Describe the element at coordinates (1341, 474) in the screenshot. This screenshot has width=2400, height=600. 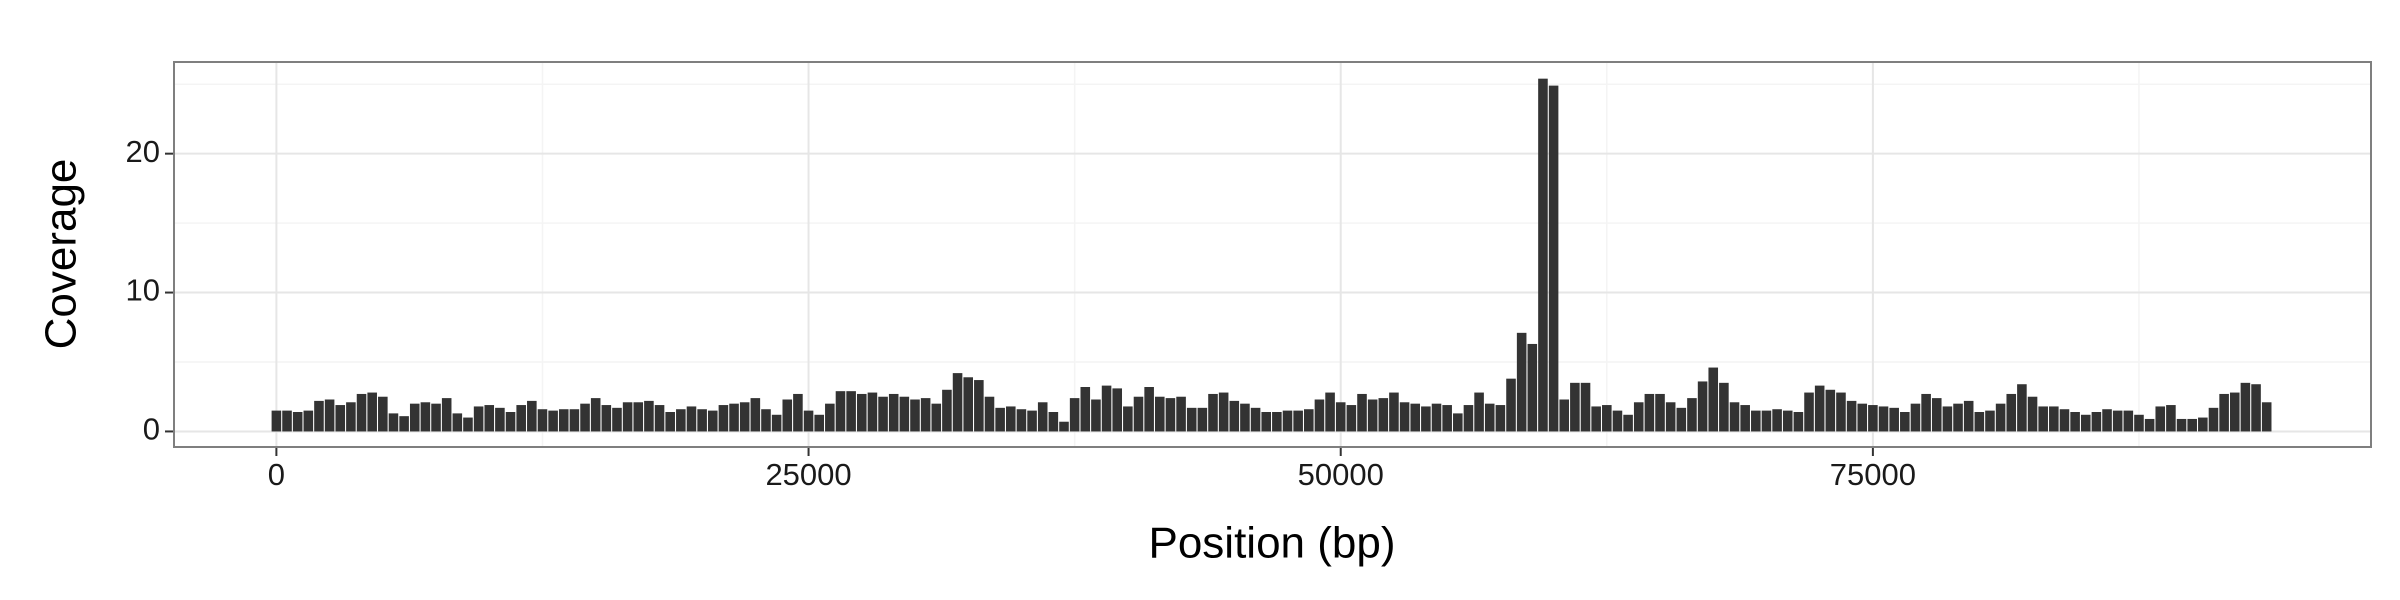
I see `x-tick-label: 50000` at that location.